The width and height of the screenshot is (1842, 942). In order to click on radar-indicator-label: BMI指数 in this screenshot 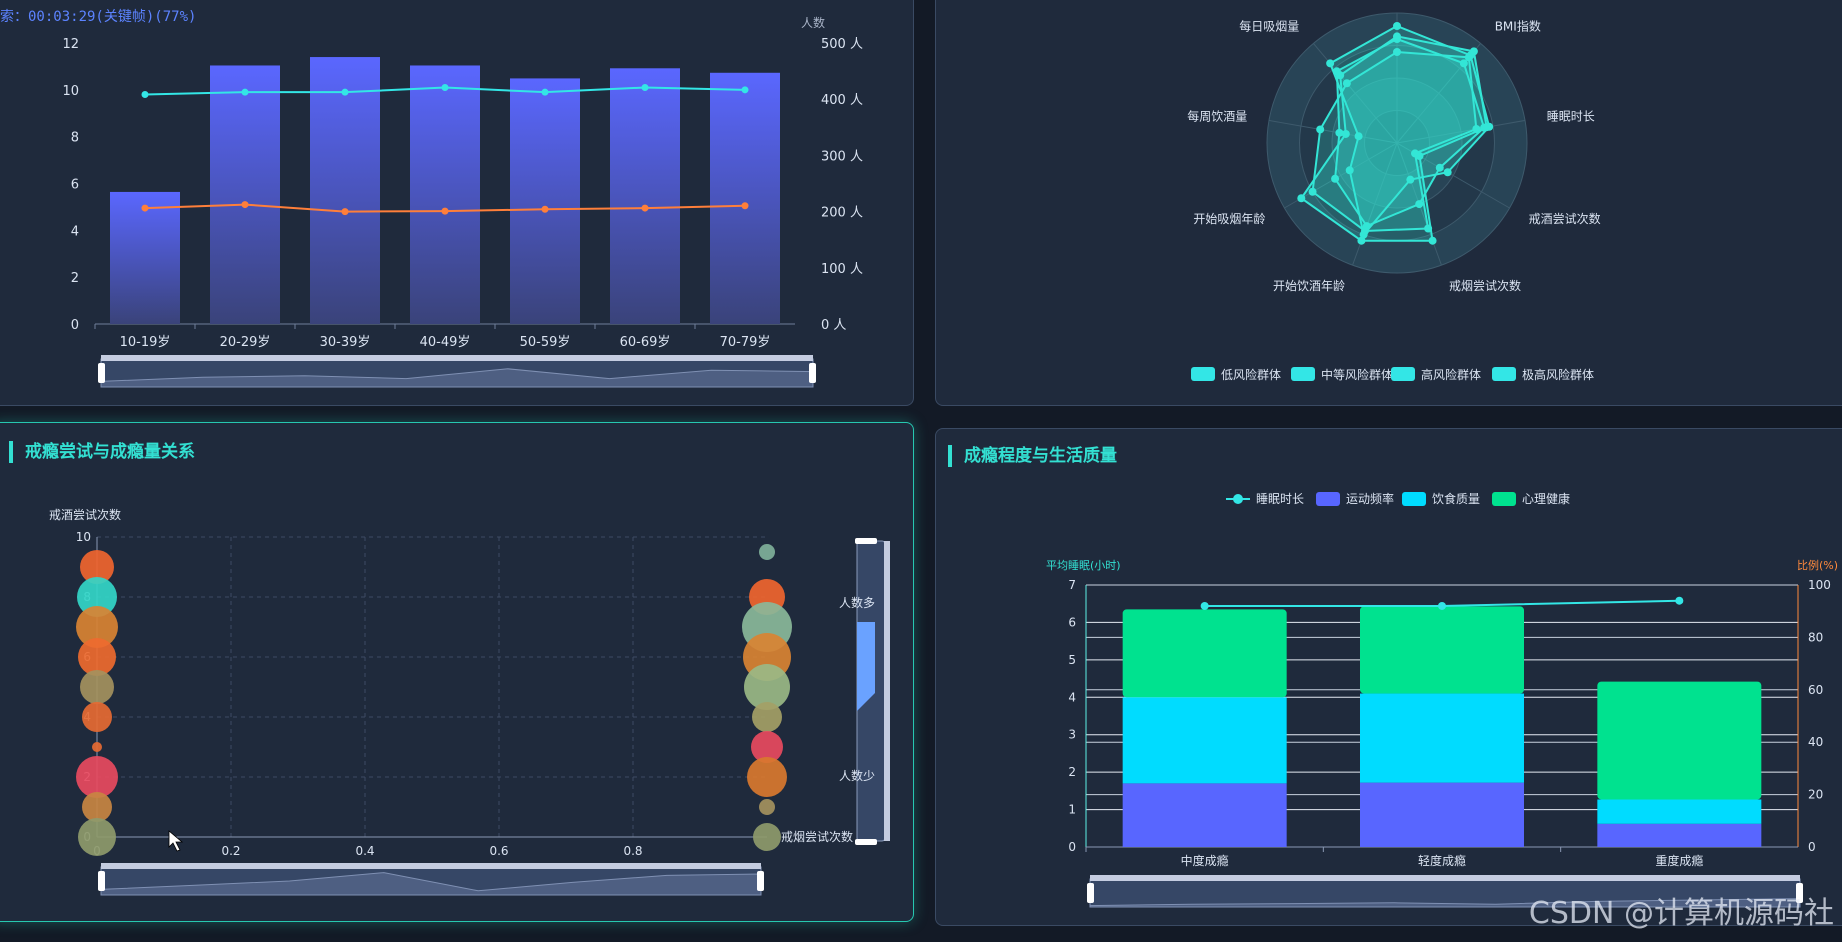, I will do `click(1518, 26)`.